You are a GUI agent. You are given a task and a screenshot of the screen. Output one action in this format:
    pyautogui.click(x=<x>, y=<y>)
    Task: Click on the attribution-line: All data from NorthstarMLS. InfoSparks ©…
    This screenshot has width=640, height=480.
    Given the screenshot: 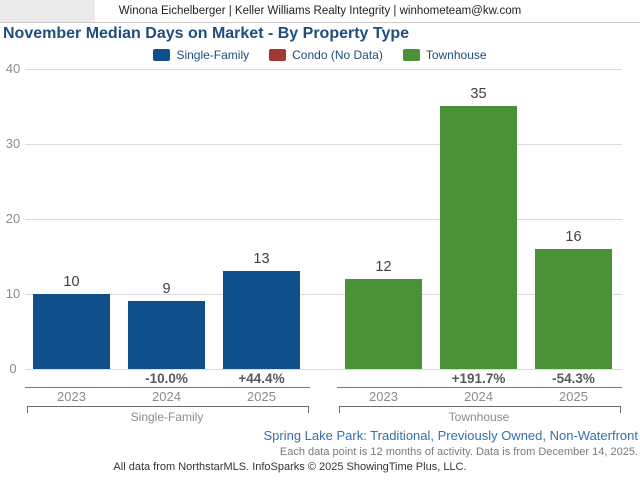 What is the action you would take?
    pyautogui.click(x=290, y=467)
    